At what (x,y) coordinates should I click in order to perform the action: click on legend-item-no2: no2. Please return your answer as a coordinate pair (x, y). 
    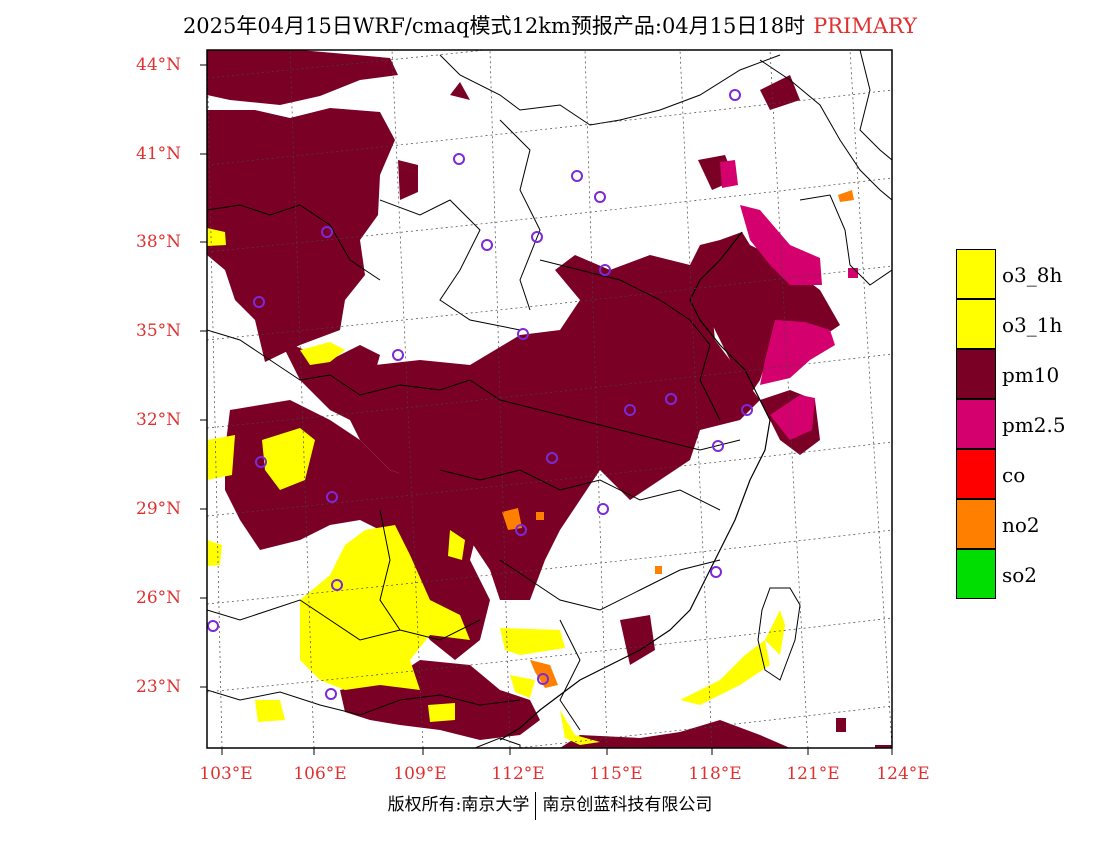
    Looking at the image, I should click on (1026, 524).